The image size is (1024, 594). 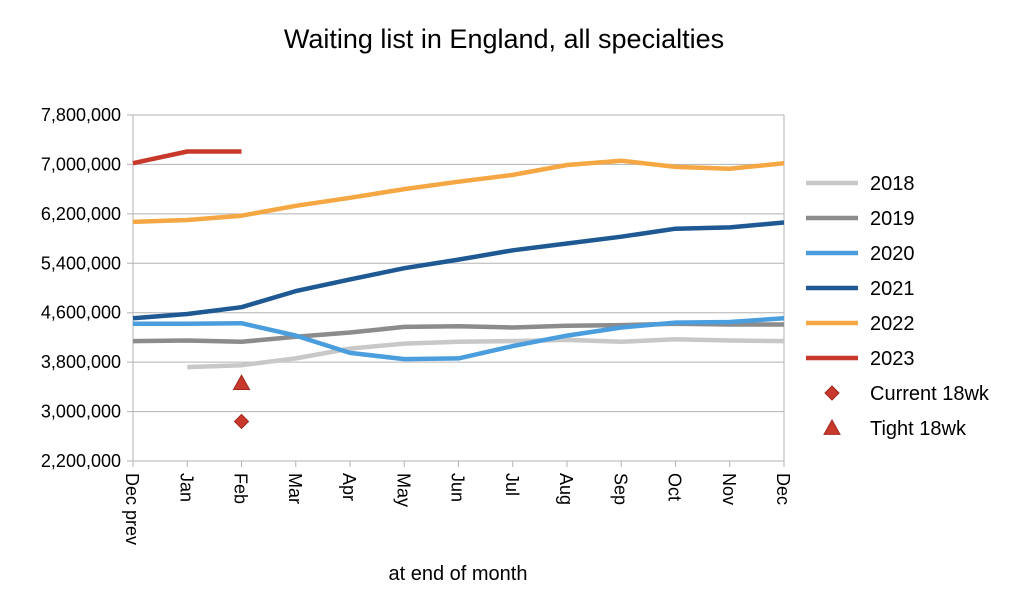 What do you see at coordinates (892, 254) in the screenshot?
I see `legend-label: 2020` at bounding box center [892, 254].